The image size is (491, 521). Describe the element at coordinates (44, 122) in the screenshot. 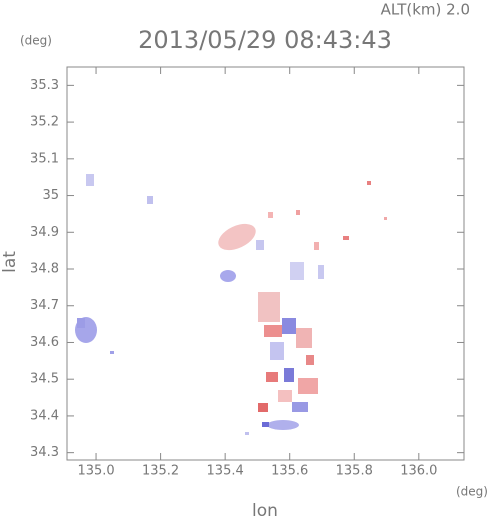

I see `y-tick-label: 35.2` at that location.